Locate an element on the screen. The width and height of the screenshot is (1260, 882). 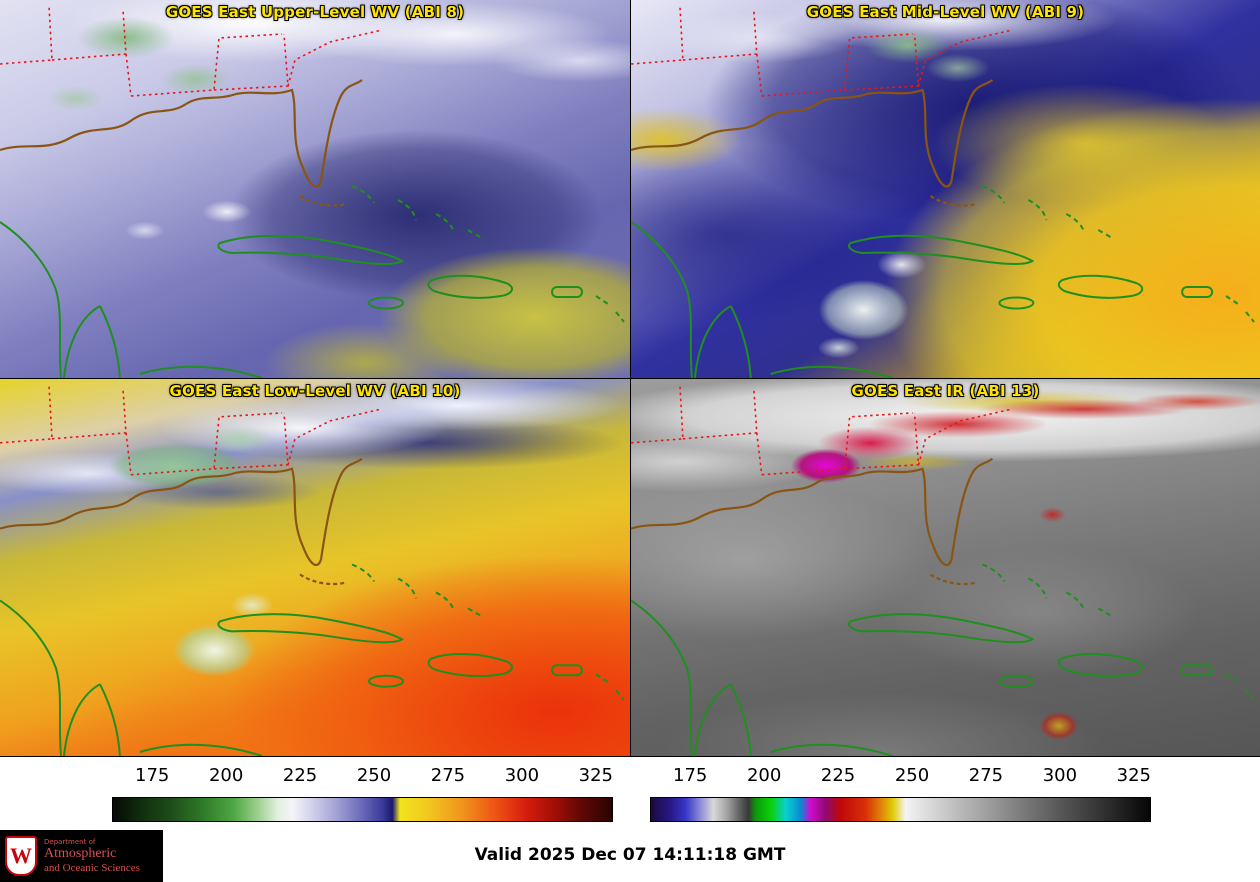
panel-title-upper-wv: GOES East Upper-Level WV (ABI 8) is located at coordinates (315, 12).